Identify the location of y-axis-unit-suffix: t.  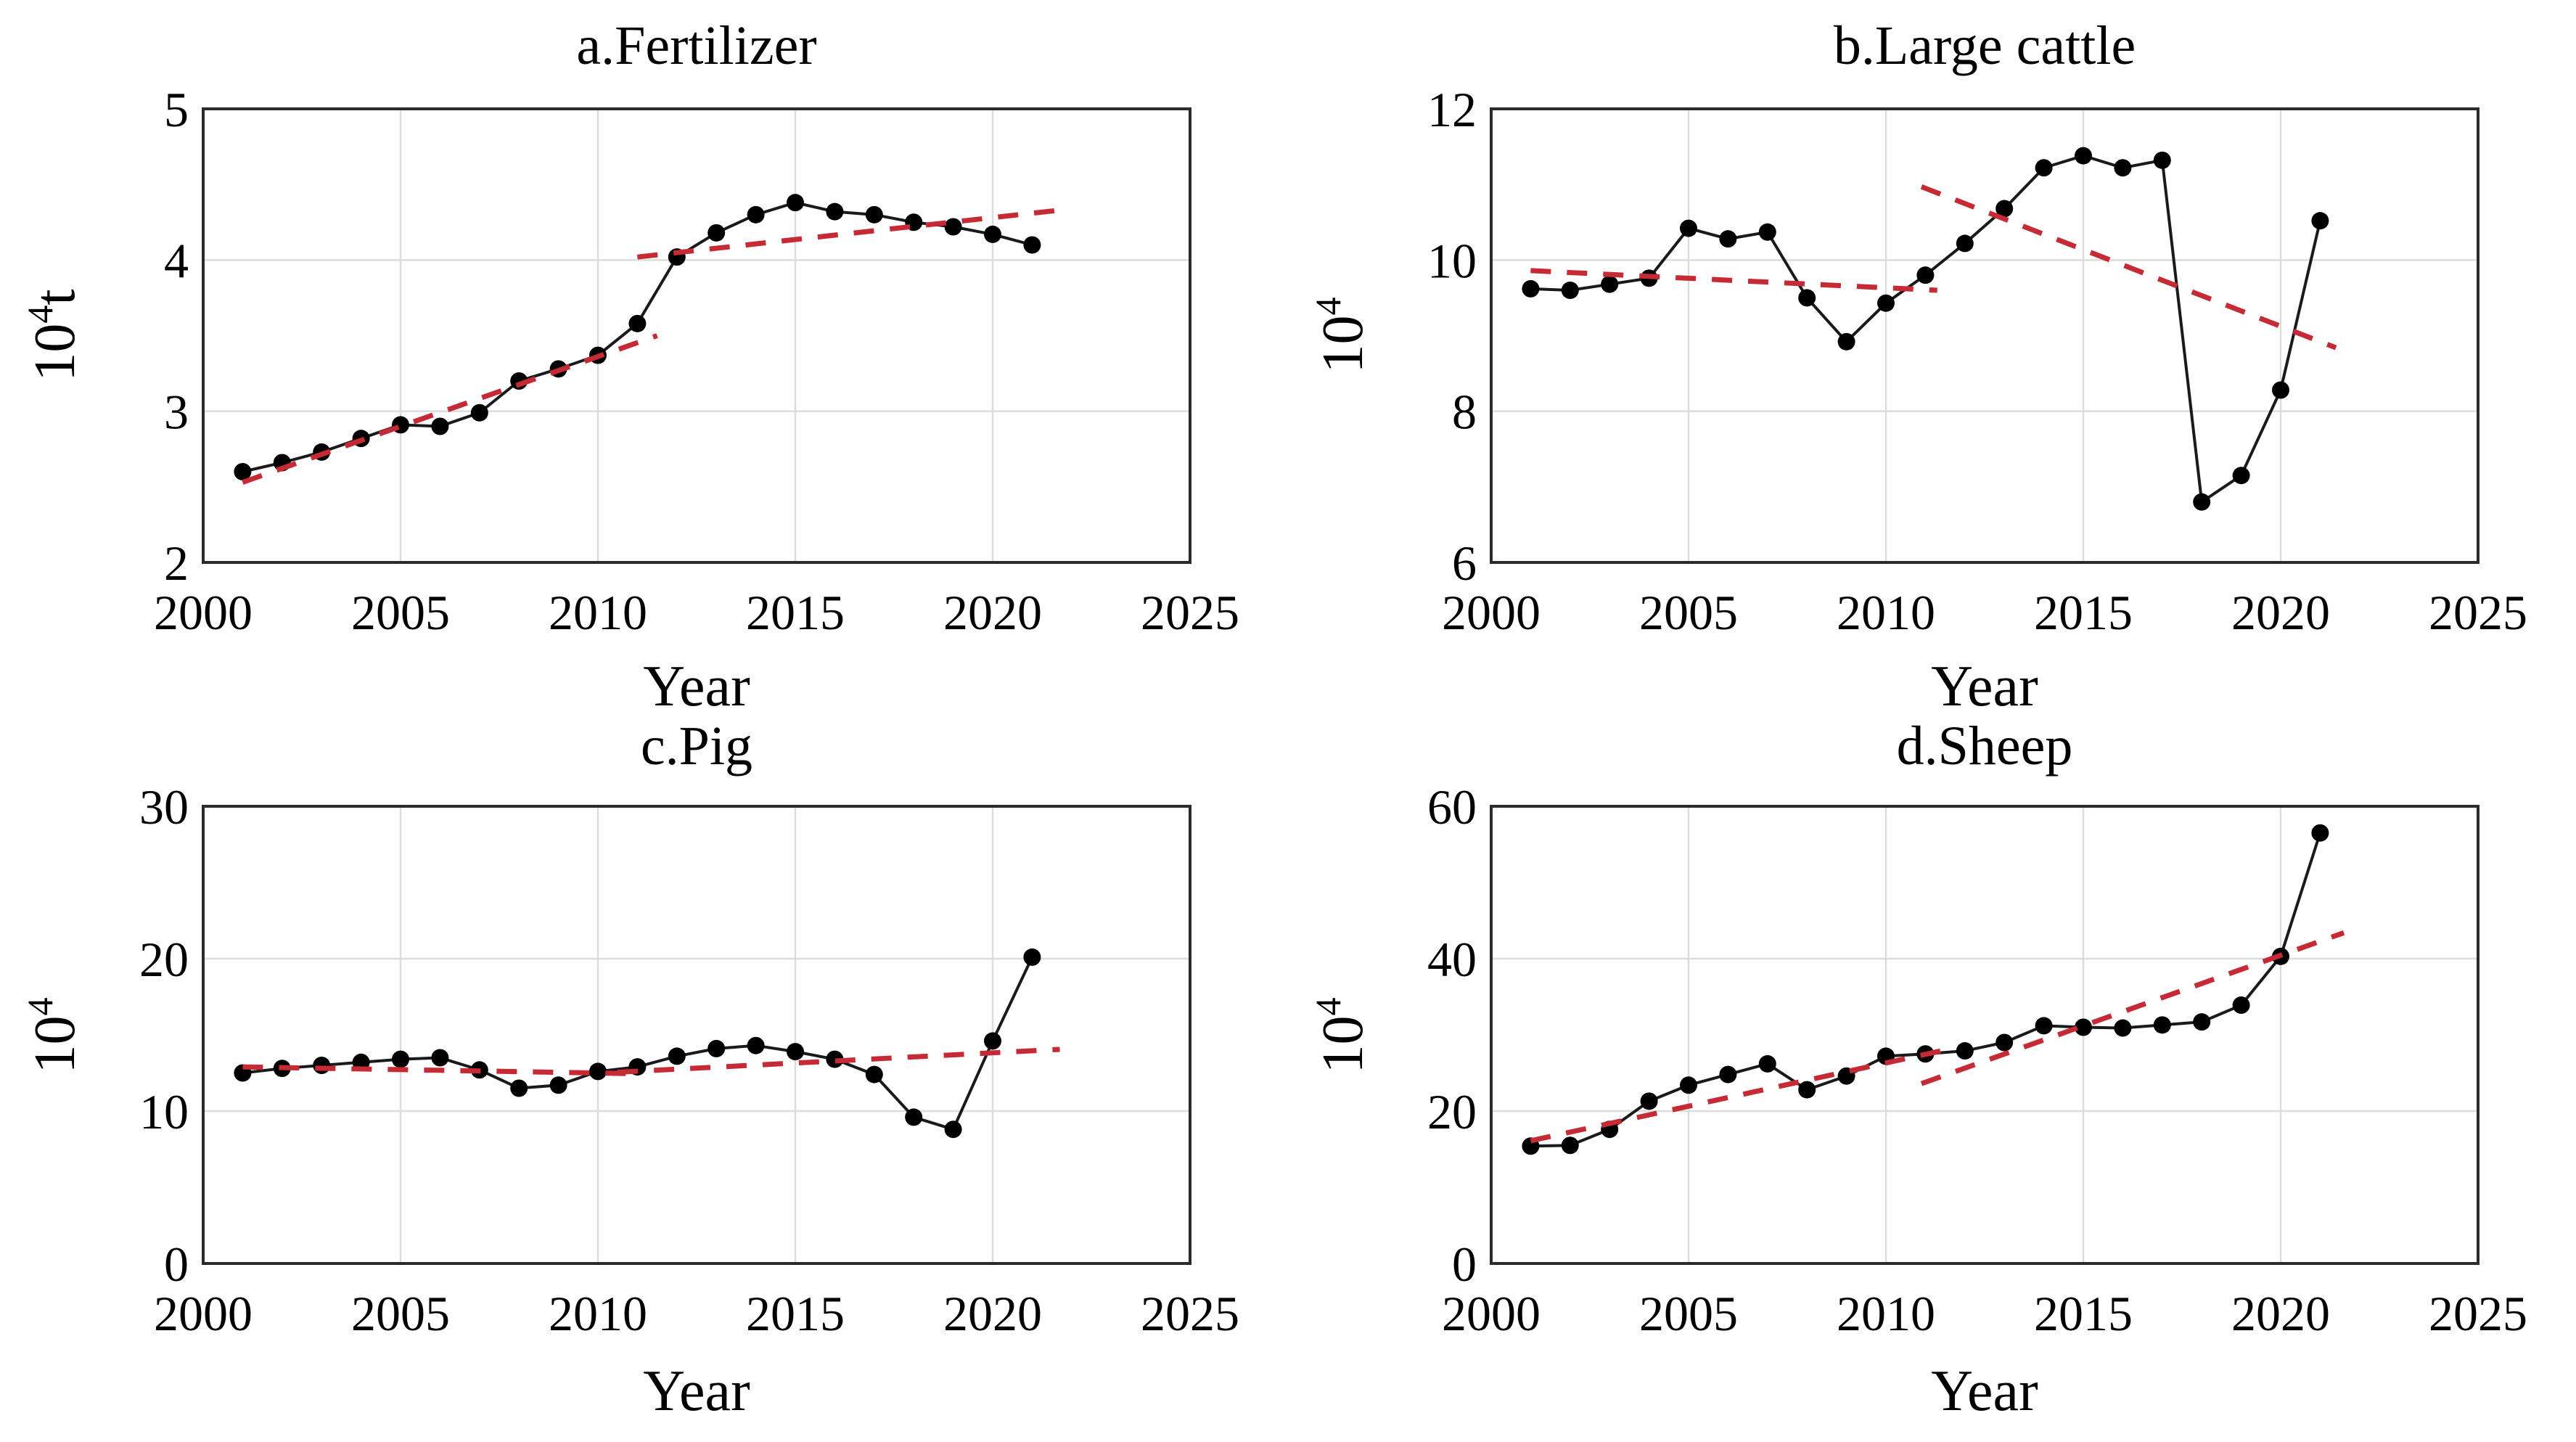
(55, 297).